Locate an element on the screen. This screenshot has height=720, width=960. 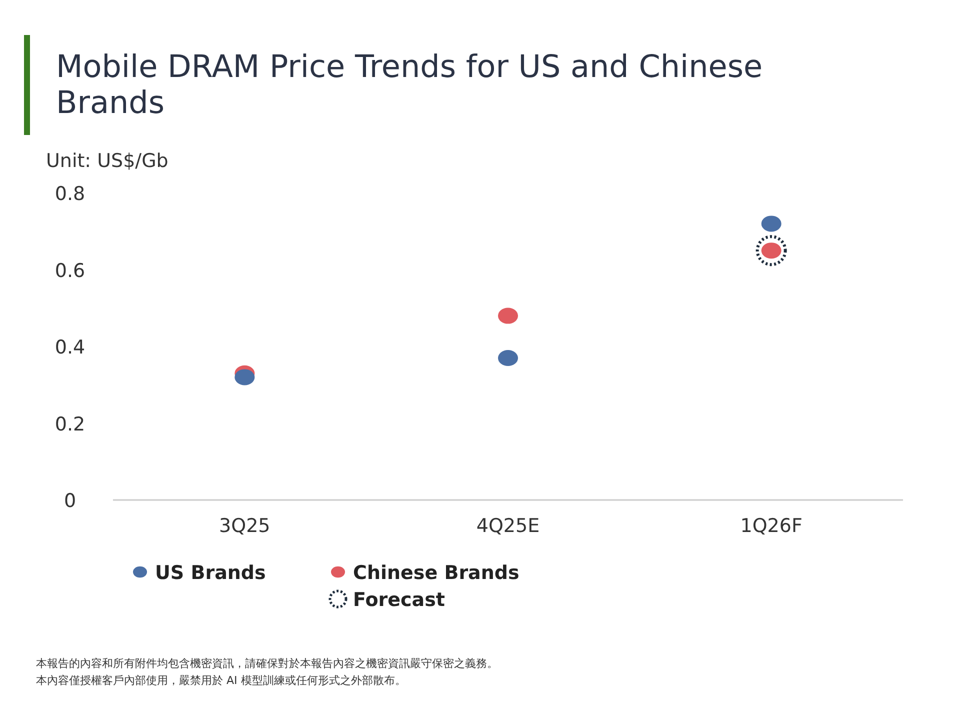
x-tick-label: 1Q26F is located at coordinates (771, 526).